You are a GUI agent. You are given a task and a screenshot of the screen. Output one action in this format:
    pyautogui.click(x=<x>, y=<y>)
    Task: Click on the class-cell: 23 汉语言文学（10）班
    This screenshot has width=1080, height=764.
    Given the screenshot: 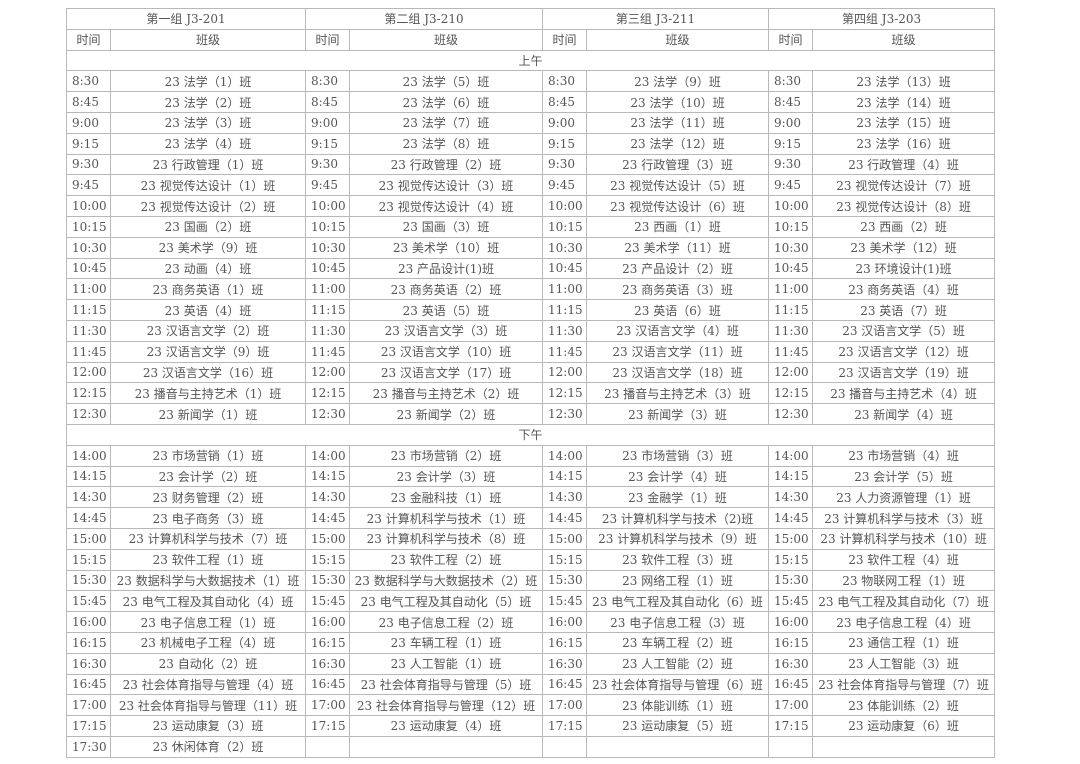 What is the action you would take?
    pyautogui.click(x=446, y=351)
    